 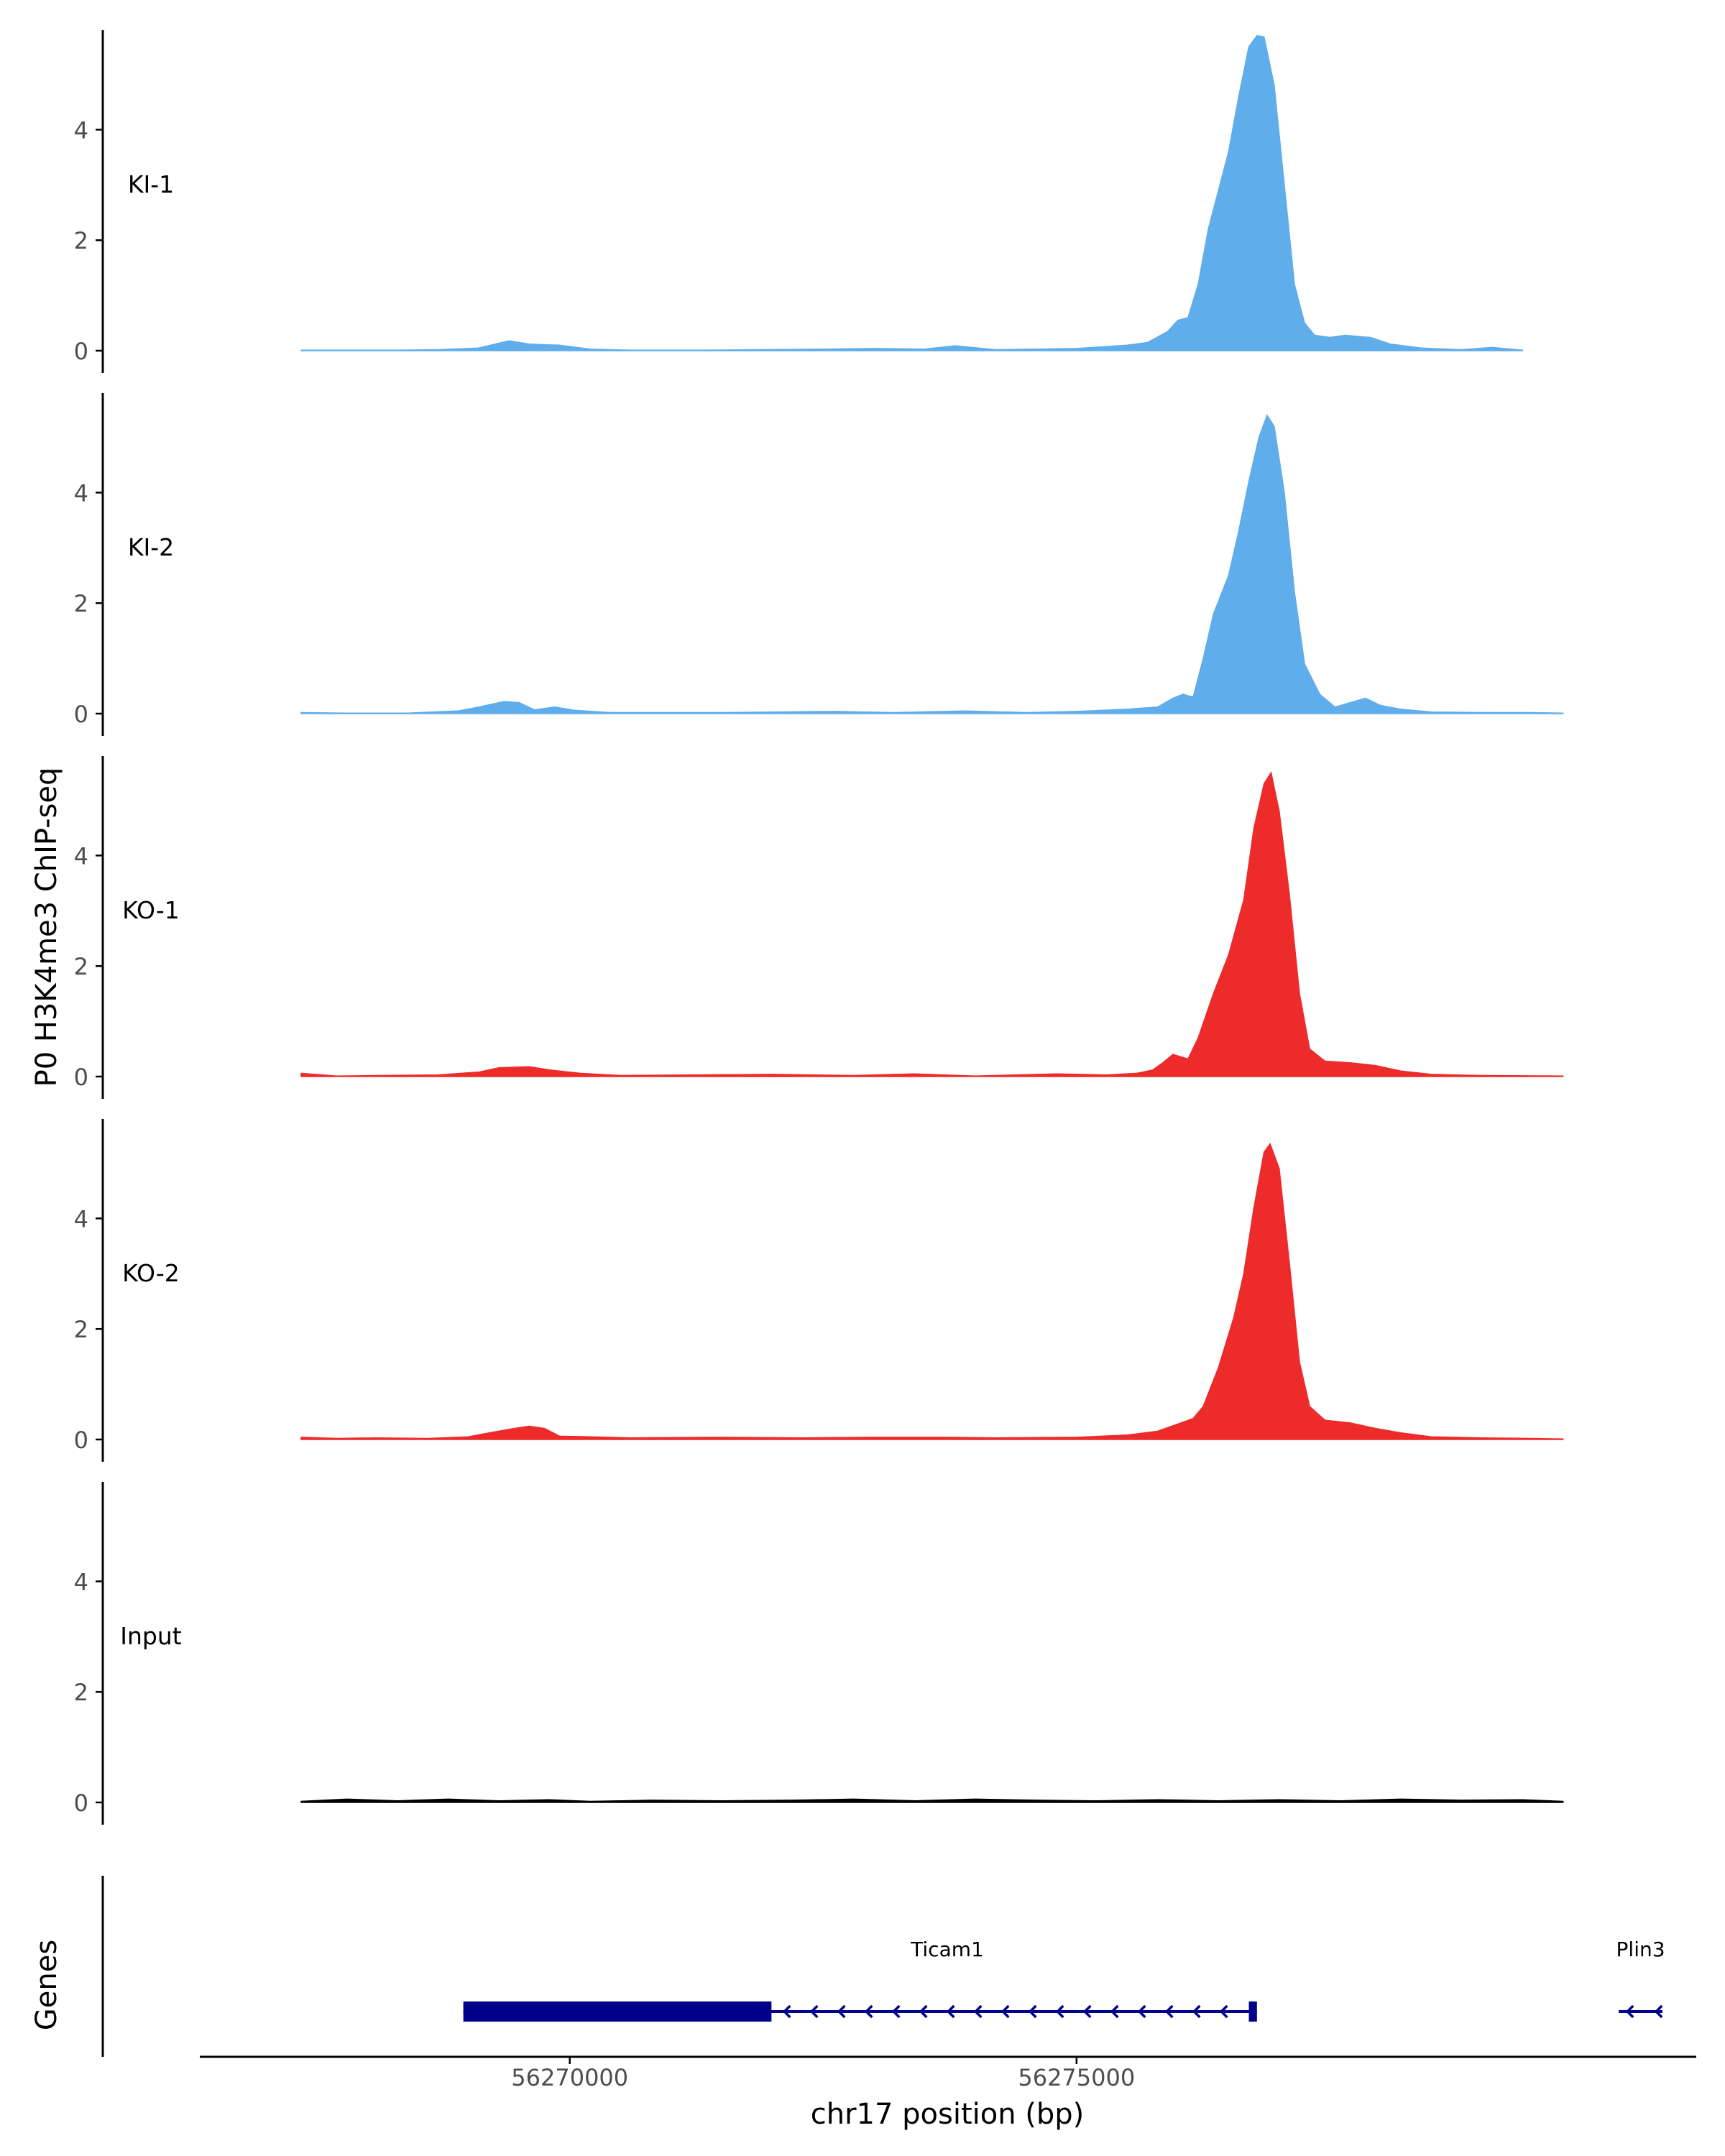 What do you see at coordinates (151, 547) in the screenshot?
I see `track-label: KI-2` at bounding box center [151, 547].